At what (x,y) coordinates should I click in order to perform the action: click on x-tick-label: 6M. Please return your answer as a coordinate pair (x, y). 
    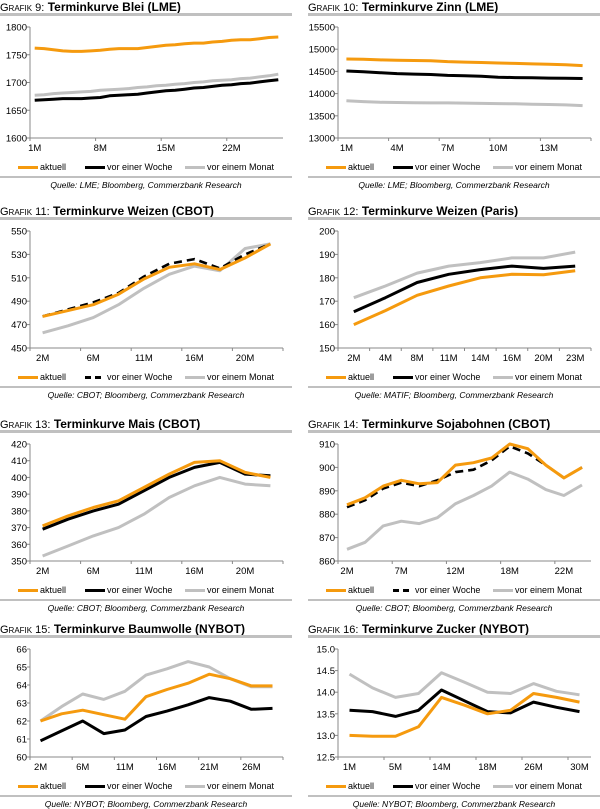
    Looking at the image, I should click on (93, 571).